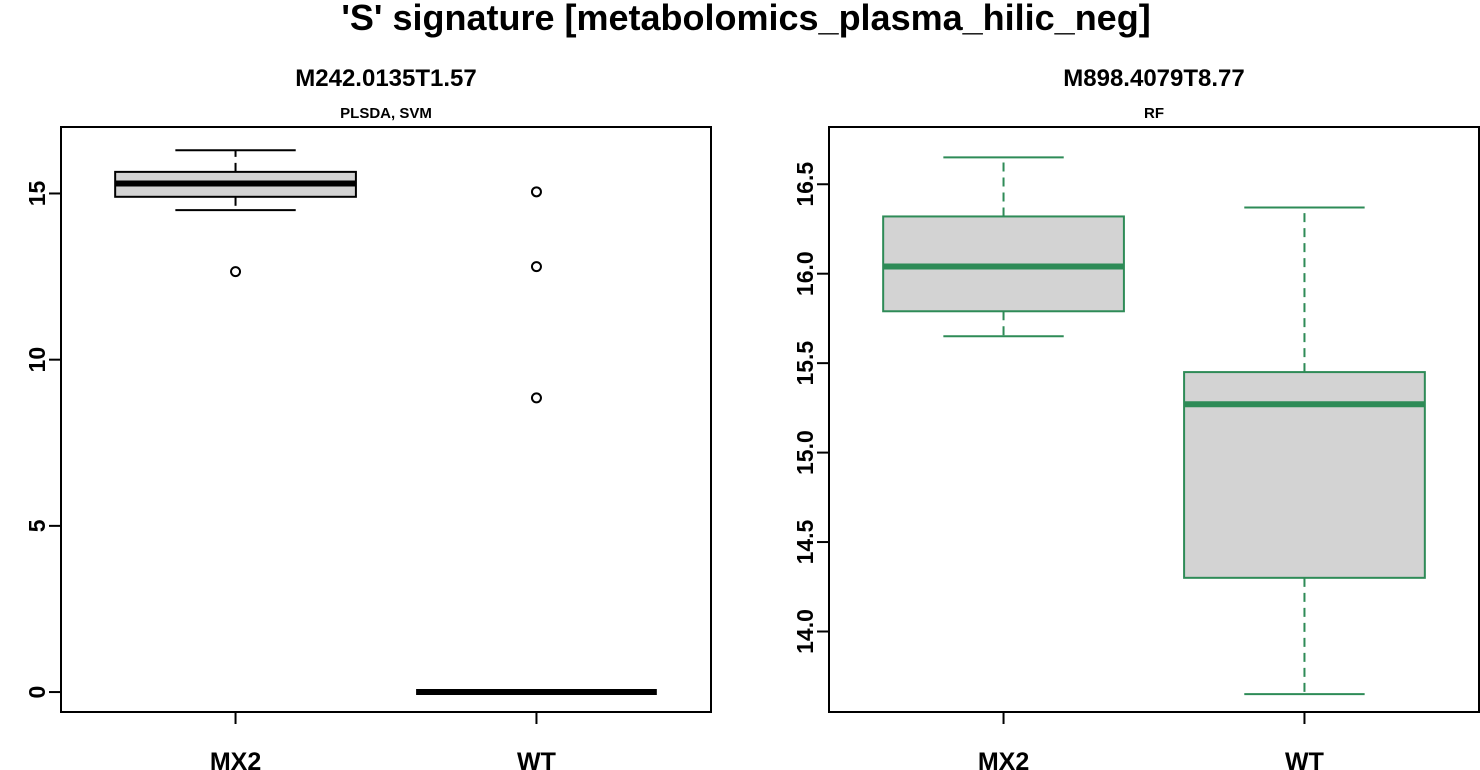 Image resolution: width=1480 pixels, height=770 pixels. What do you see at coordinates (37, 193) in the screenshot?
I see `y-tick-label: 15` at bounding box center [37, 193].